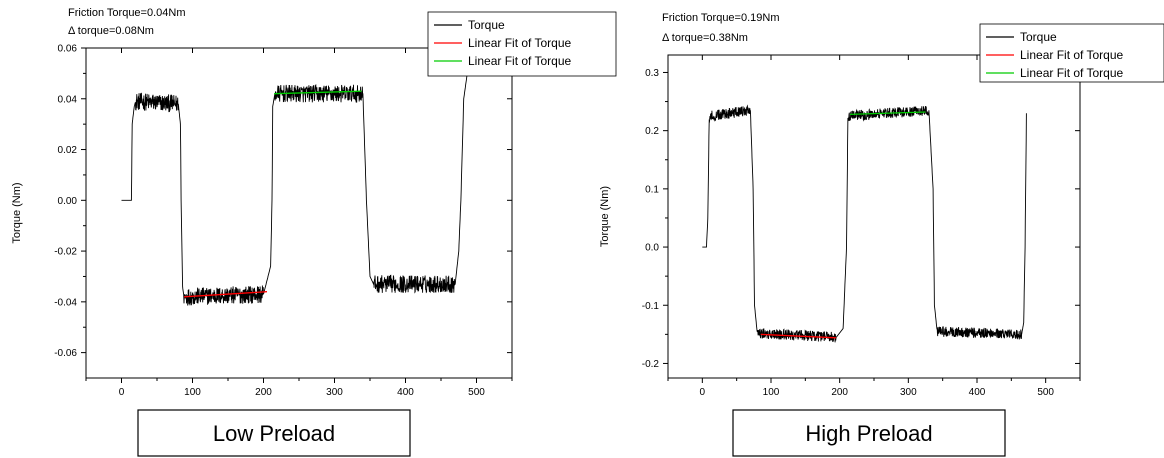  What do you see at coordinates (721, 18) in the screenshot?
I see `annotation-0: Friction Torque=0.19Nm` at bounding box center [721, 18].